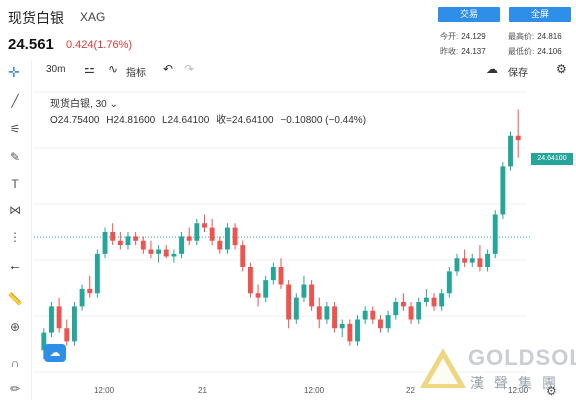 This screenshot has width=576, height=400. Describe the element at coordinates (93, 17) in the screenshot. I see `symbol-code: XAG` at that location.